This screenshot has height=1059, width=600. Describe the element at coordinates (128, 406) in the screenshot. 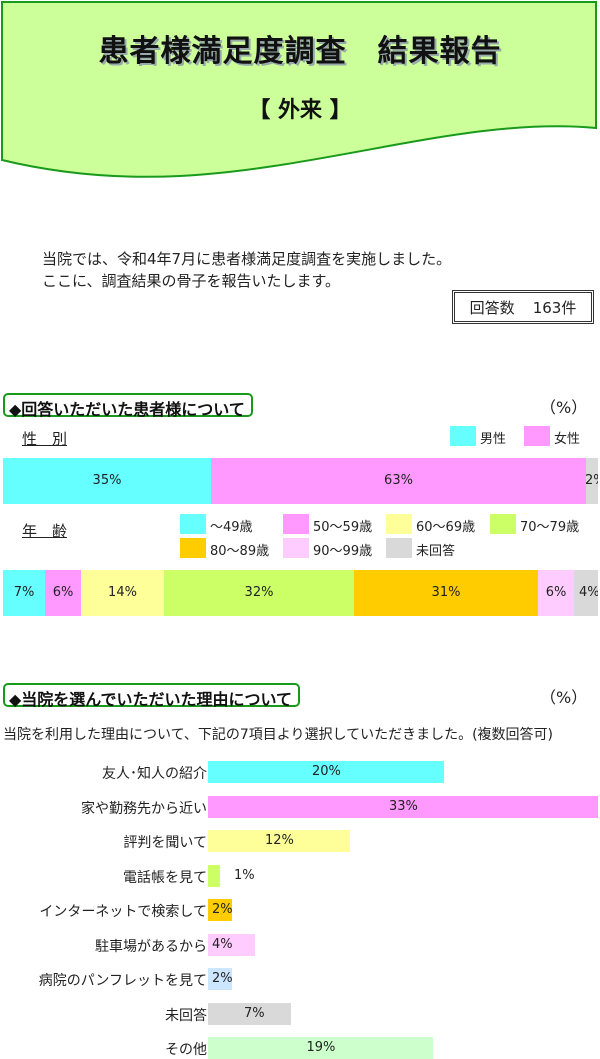

I see `section-head-patients: ◆回答いただいた患者様について` at that location.